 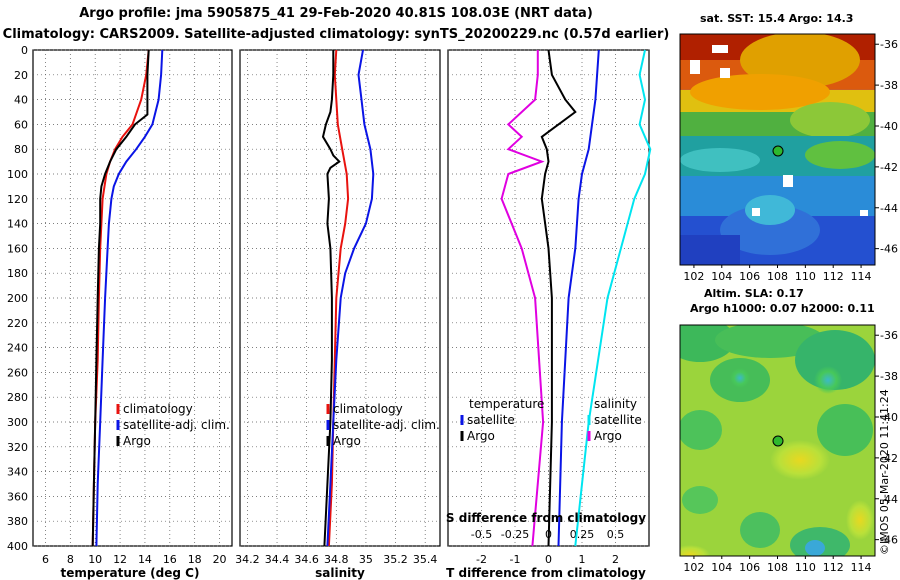 I want to click on lon-tick-label: 104, so click(x=721, y=276).